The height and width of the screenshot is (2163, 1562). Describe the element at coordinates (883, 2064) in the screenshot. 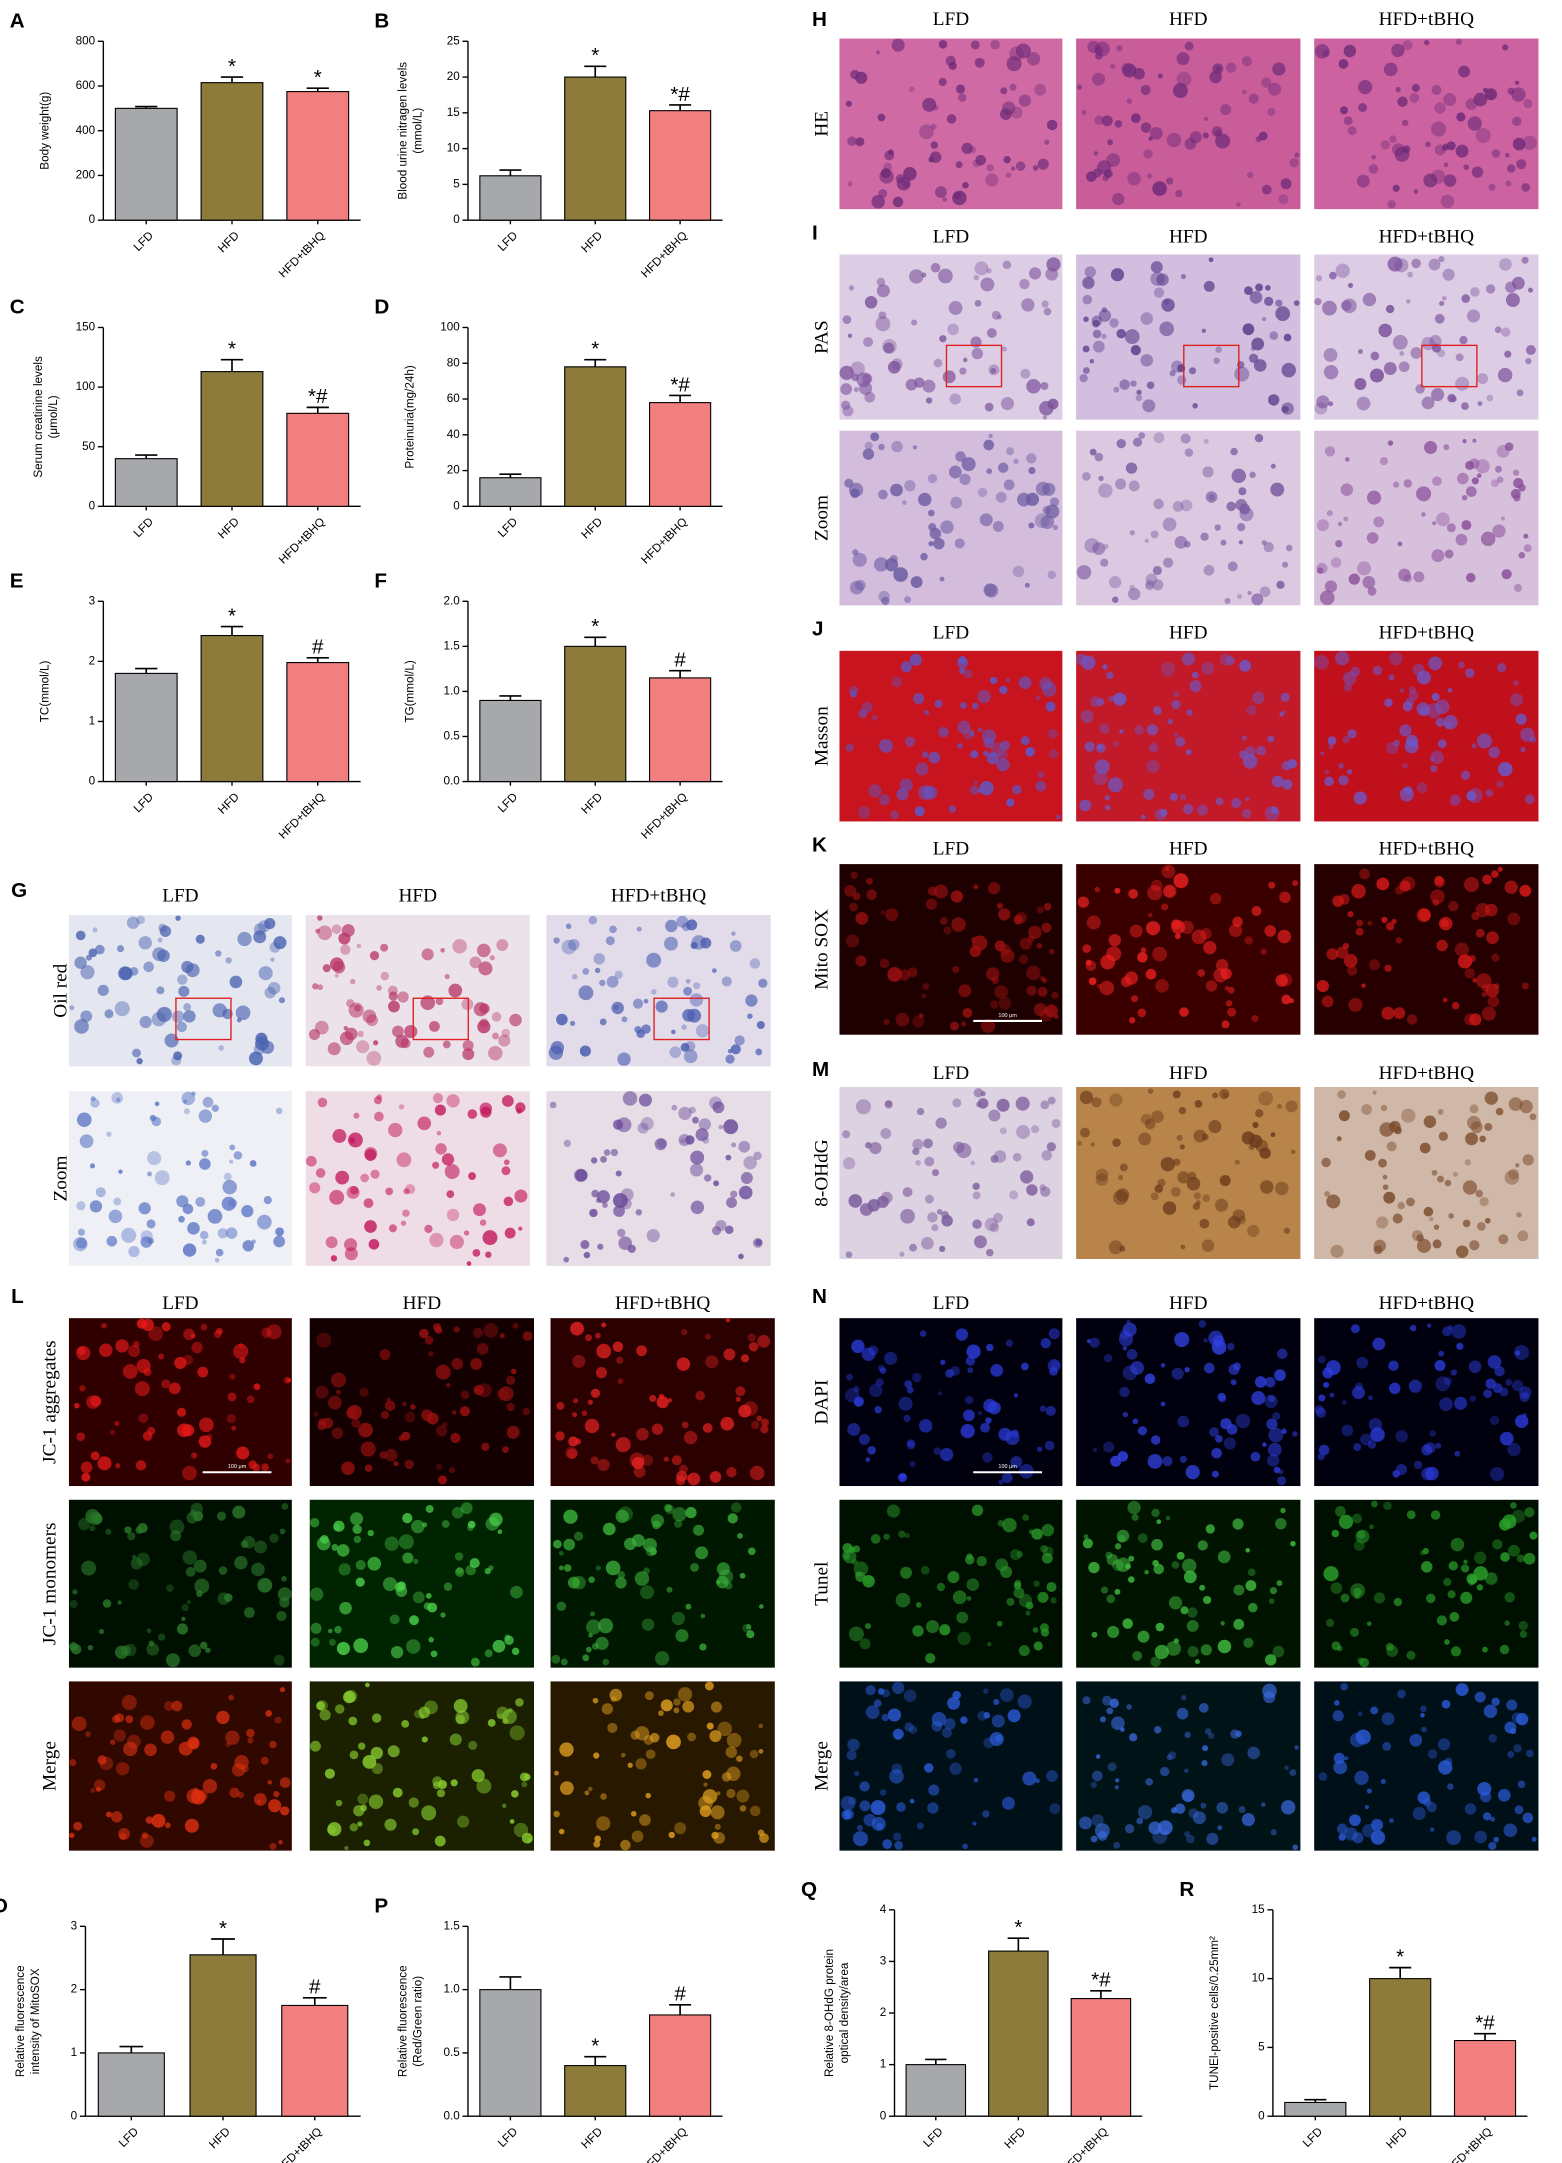

I see `y-tick-label: 1` at that location.